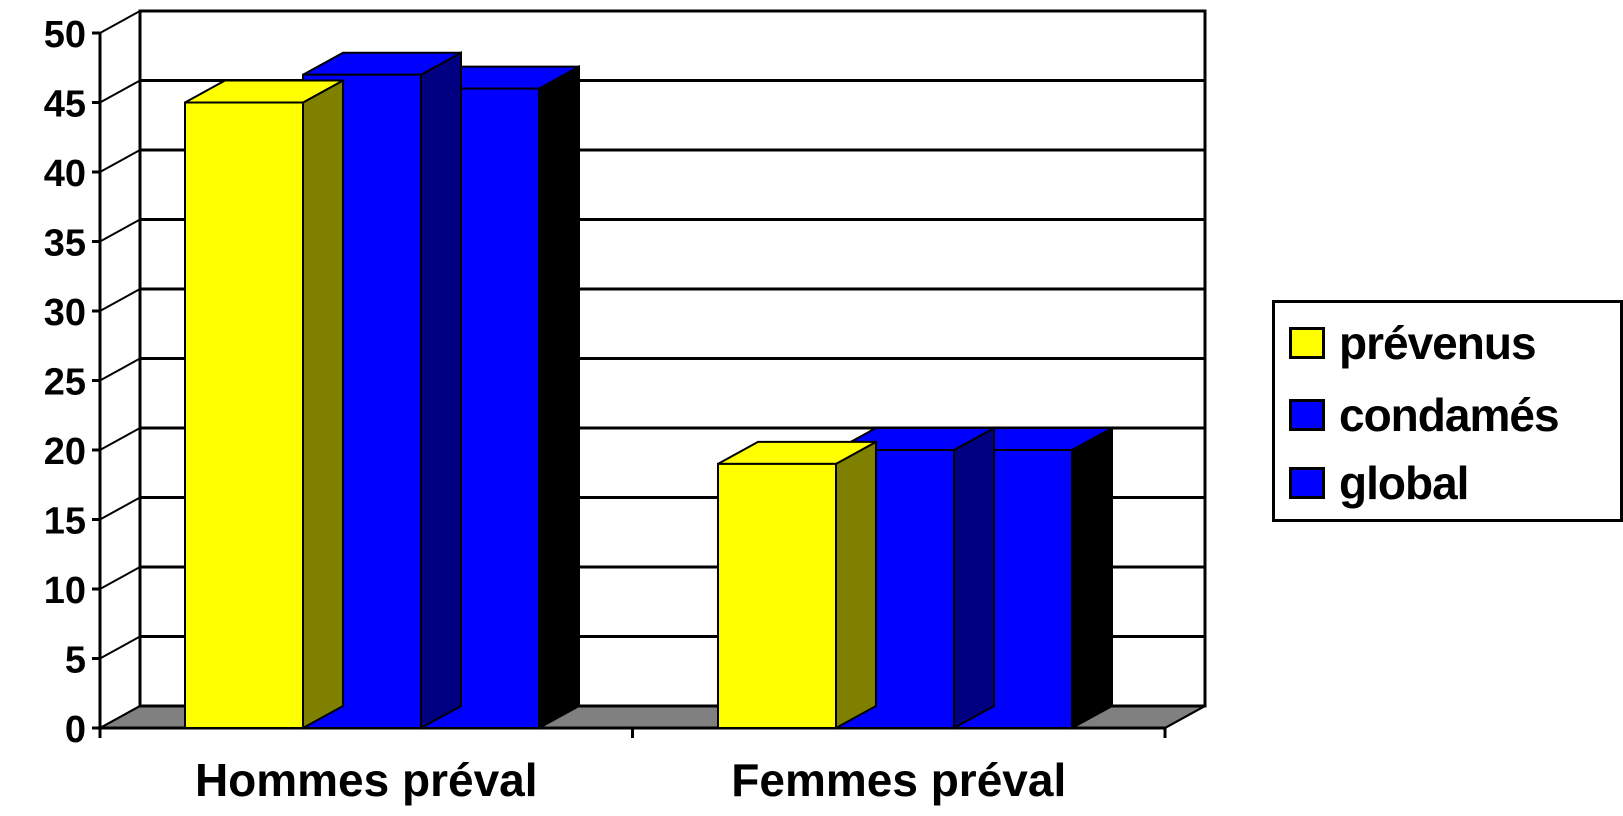 This screenshot has width=1623, height=816. I want to click on legend-label-condames: condamés, so click(1449, 415).